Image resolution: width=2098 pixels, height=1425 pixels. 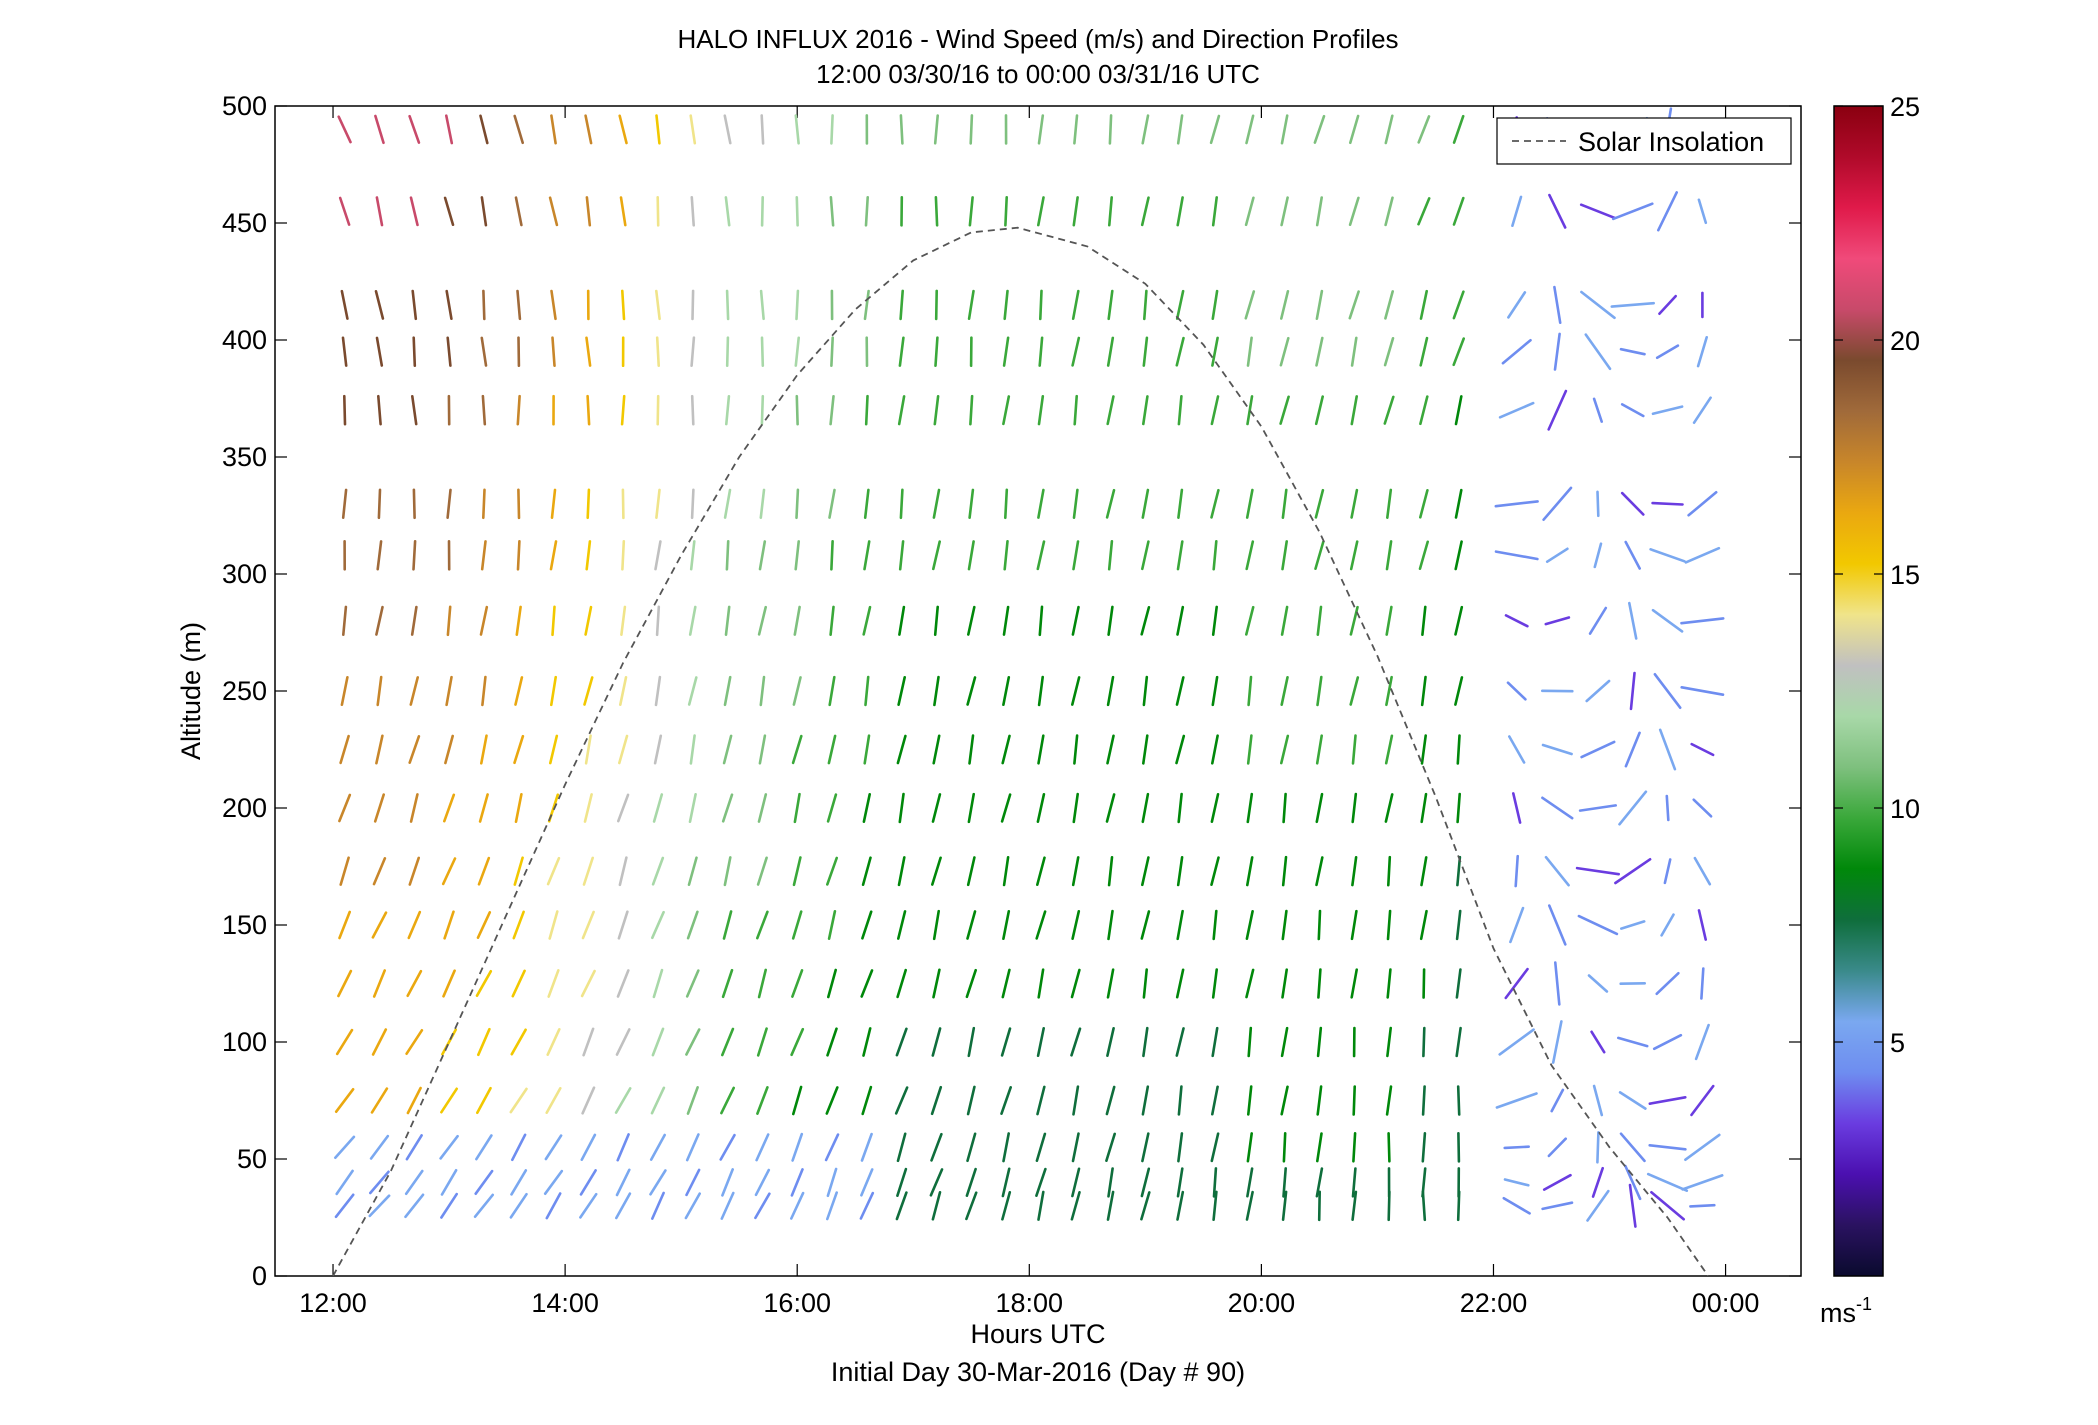 I want to click on chart-subtitle: 12:00 03/30/16 to 00:00 03/31/16 UTC, so click(x=1038, y=74).